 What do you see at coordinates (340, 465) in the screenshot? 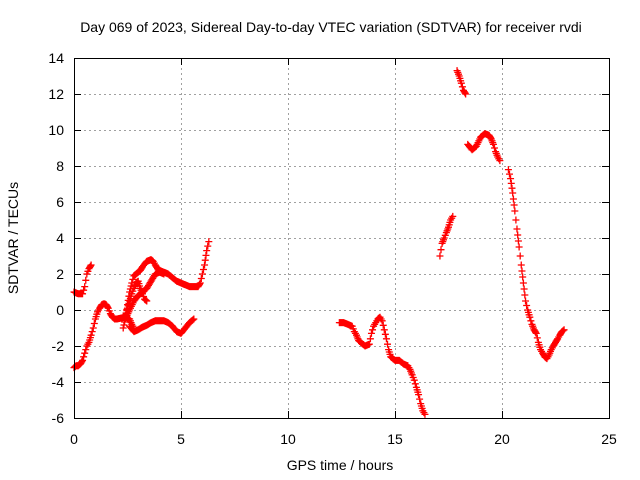
I see `x-axis-label: GPS time / hours` at bounding box center [340, 465].